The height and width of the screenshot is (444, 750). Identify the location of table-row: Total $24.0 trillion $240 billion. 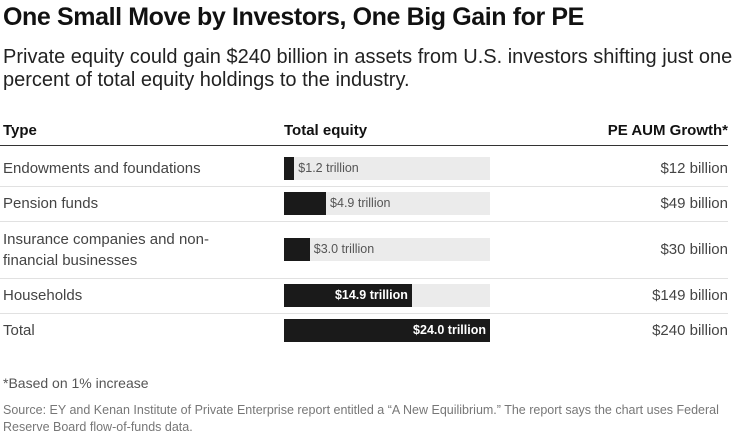
(364, 330).